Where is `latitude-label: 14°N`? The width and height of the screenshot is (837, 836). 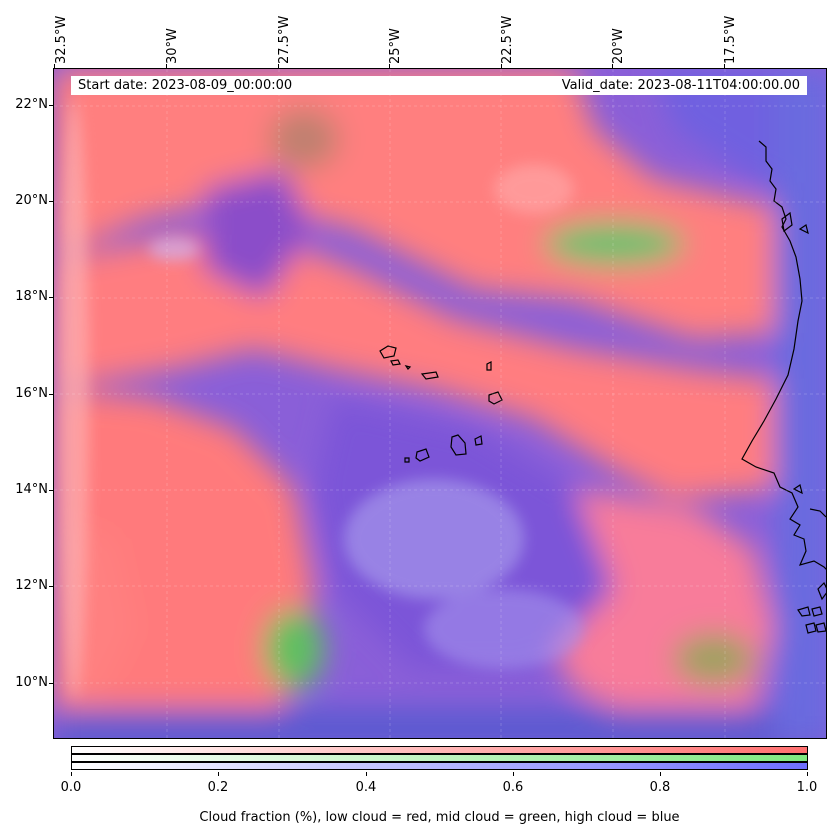
latitude-label: 14°N is located at coordinates (31, 489).